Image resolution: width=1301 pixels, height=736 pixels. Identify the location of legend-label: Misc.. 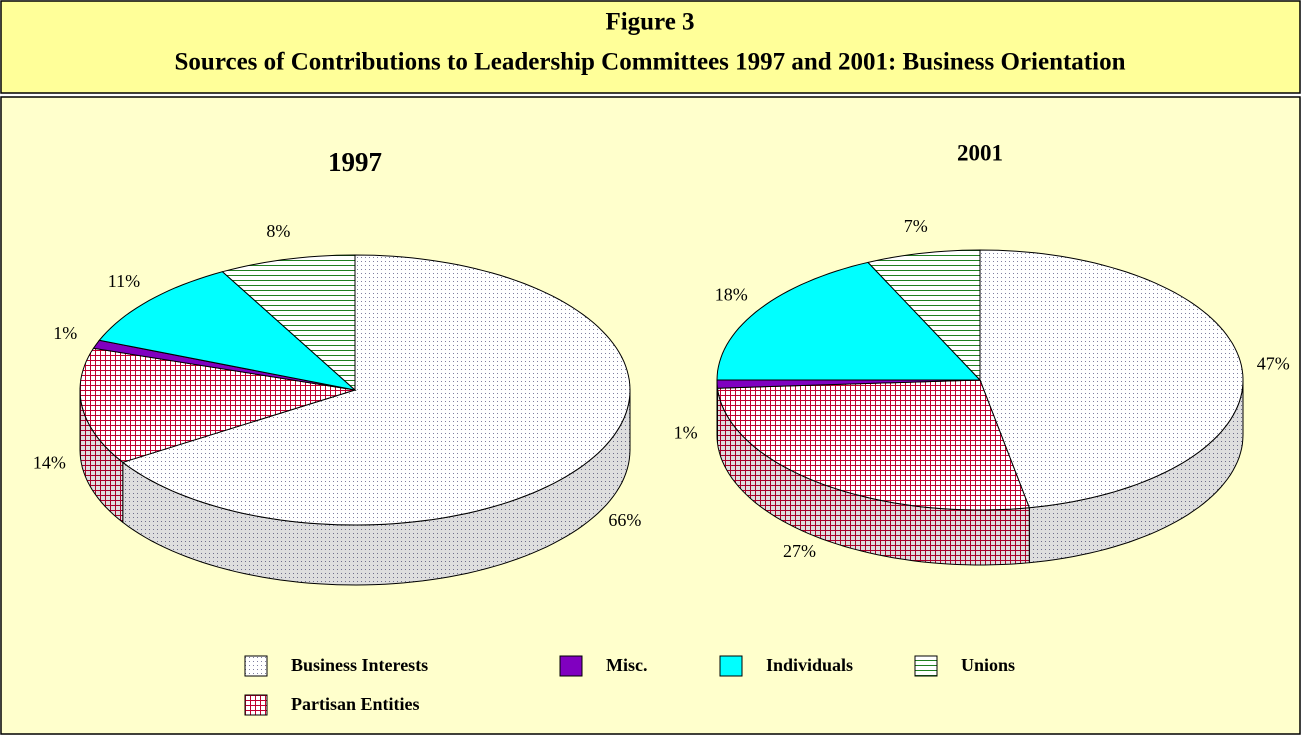
(626, 665).